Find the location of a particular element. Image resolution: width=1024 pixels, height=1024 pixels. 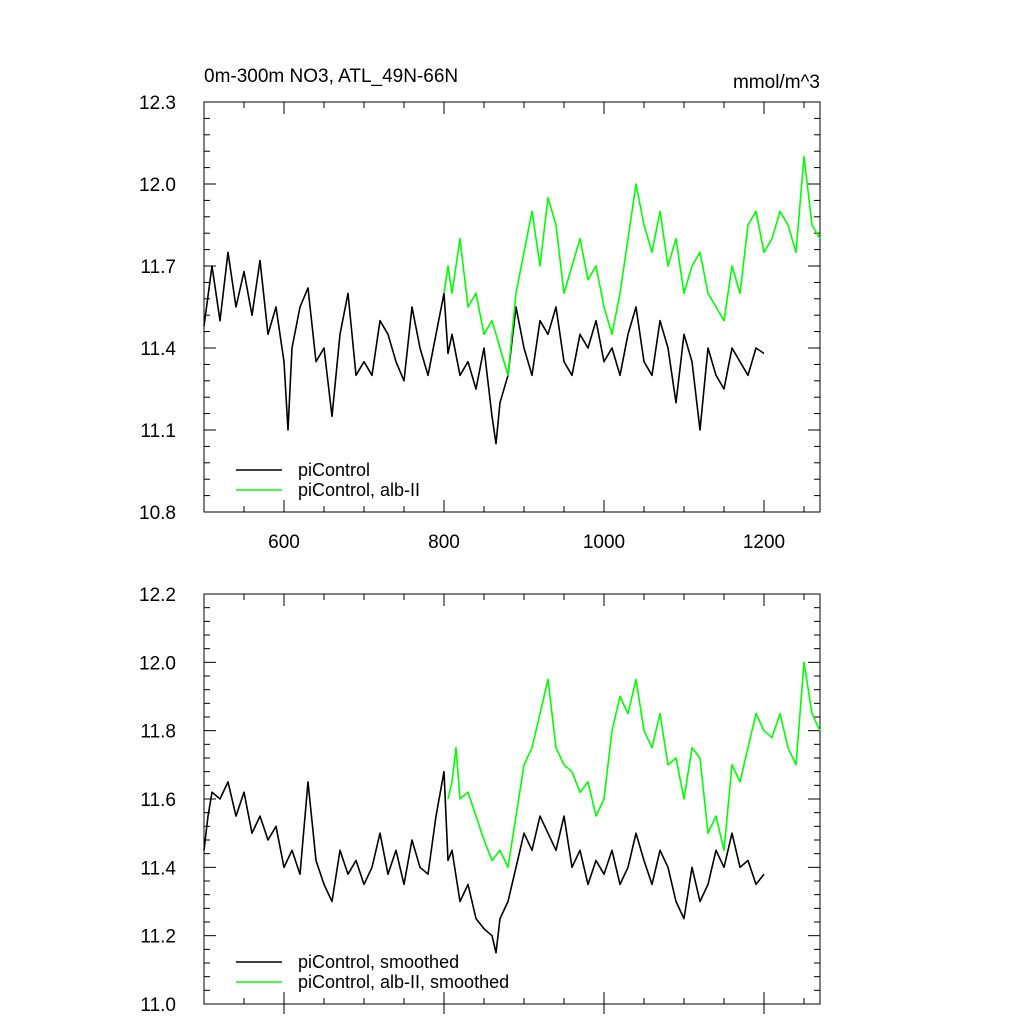

series-line-picontrol-alb-ii is located at coordinates (632, 266).